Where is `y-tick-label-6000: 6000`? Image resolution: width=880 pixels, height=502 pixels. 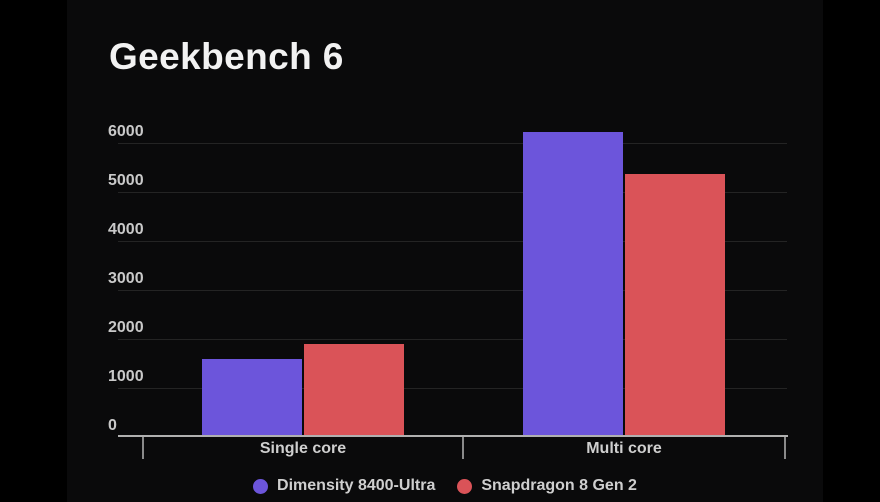 y-tick-label-6000: 6000 is located at coordinates (126, 131).